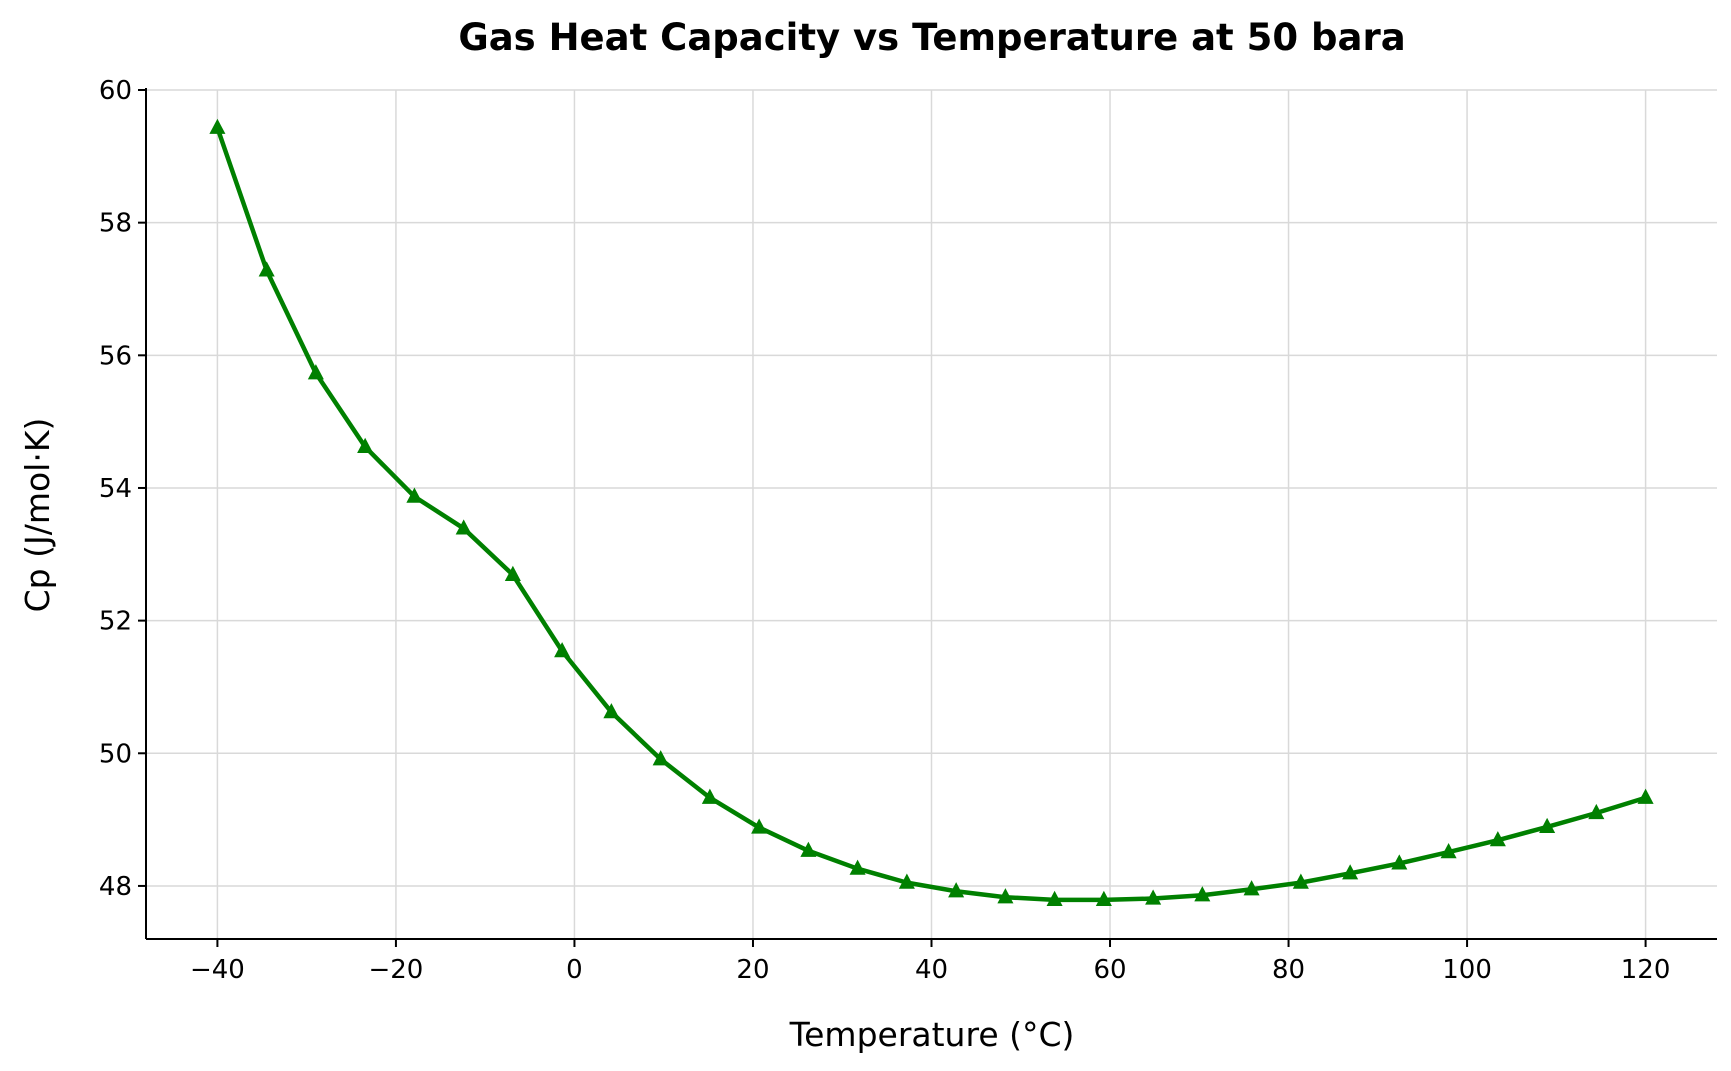 The image size is (1731, 1071). I want to click on x-axis-label: Temperature (°C), so click(932, 1034).